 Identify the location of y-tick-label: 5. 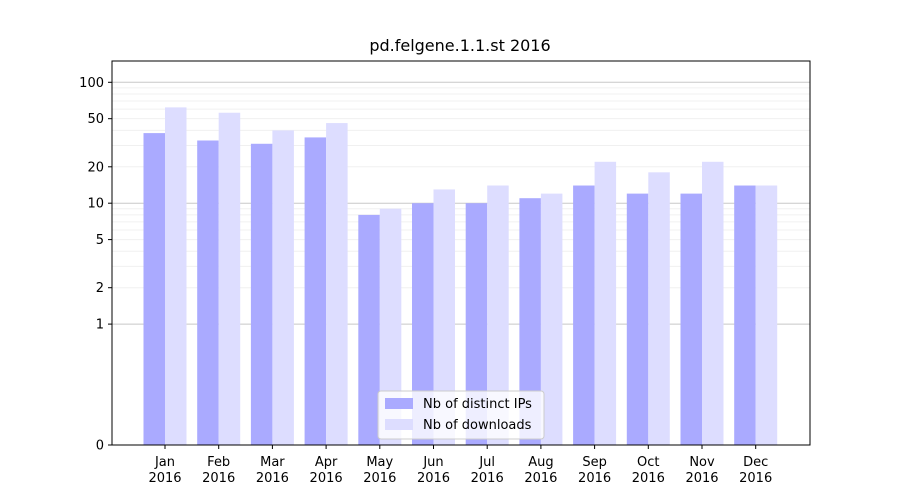
(100, 240).